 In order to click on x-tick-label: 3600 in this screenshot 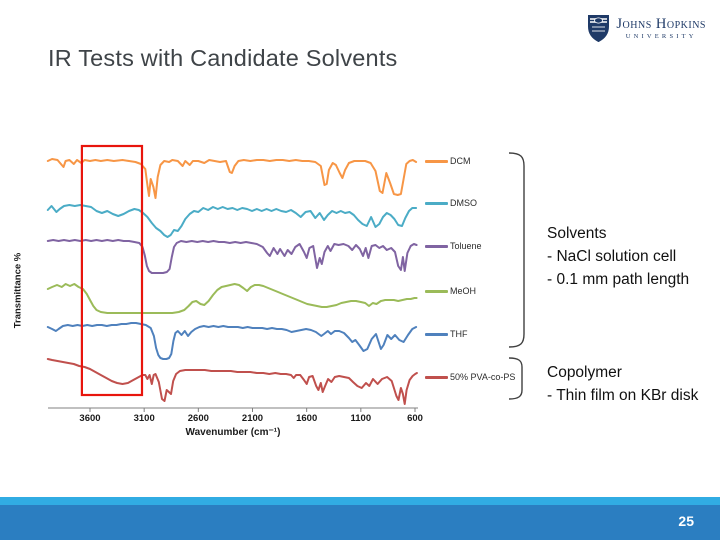, I will do `click(89, 418)`.